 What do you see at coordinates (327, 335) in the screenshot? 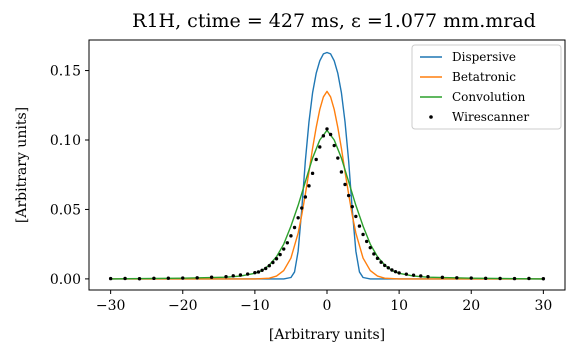
I see `x-axis-label: [Arbitrary units]` at bounding box center [327, 335].